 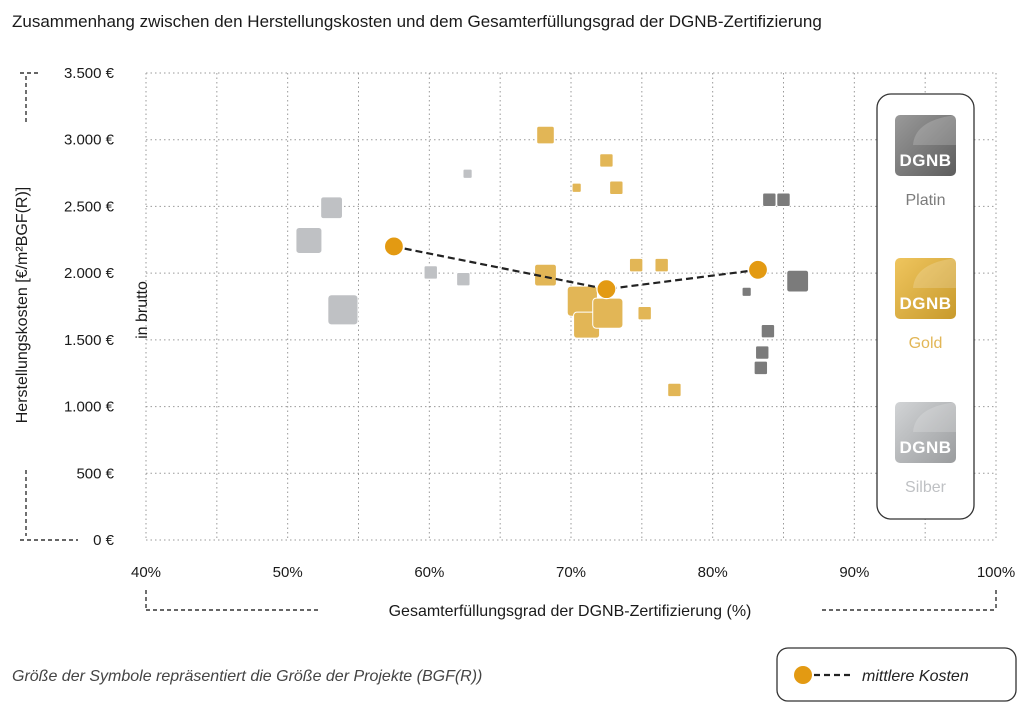 What do you see at coordinates (926, 487) in the screenshot?
I see `legend-label-silber: Silber` at bounding box center [926, 487].